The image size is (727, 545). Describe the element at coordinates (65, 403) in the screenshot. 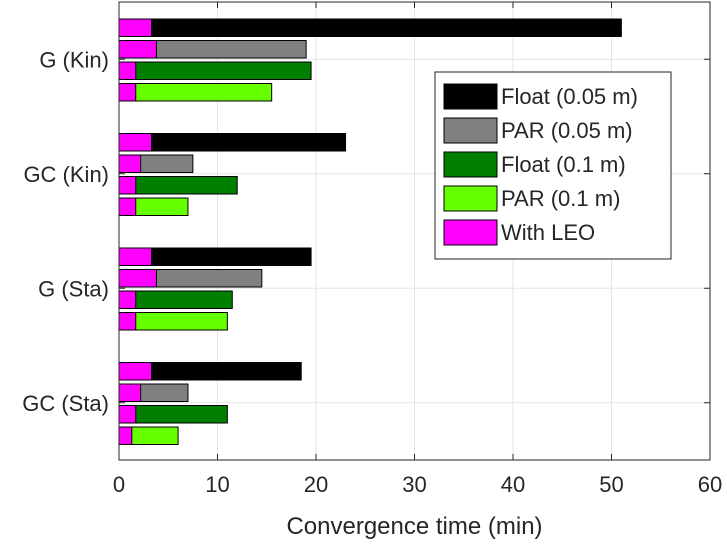

I see `category-label: GC (Sta)` at that location.